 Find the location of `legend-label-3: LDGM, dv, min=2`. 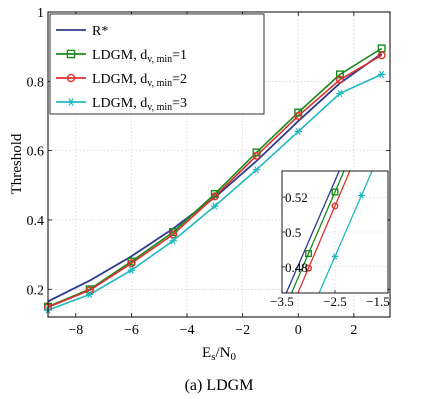

legend-label-3: LDGM, dv, min=2 is located at coordinates (139, 80).